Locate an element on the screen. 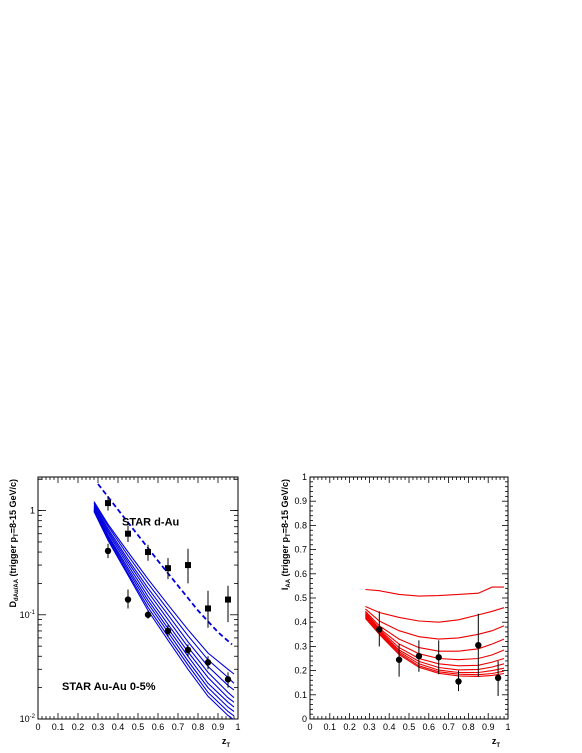 This screenshot has width=582, height=753. y-tick-label: 0.4 is located at coordinates (300, 622).